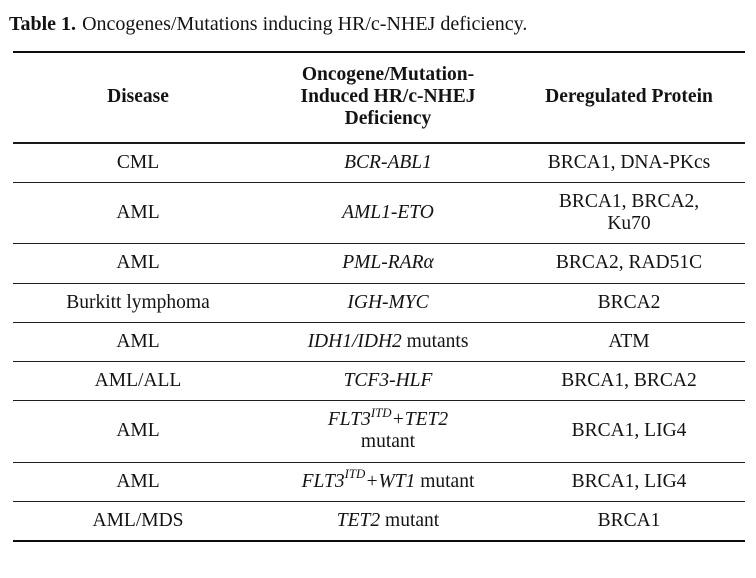 This screenshot has height=578, width=756. I want to click on disease-cell: AML/ALL, so click(138, 381).